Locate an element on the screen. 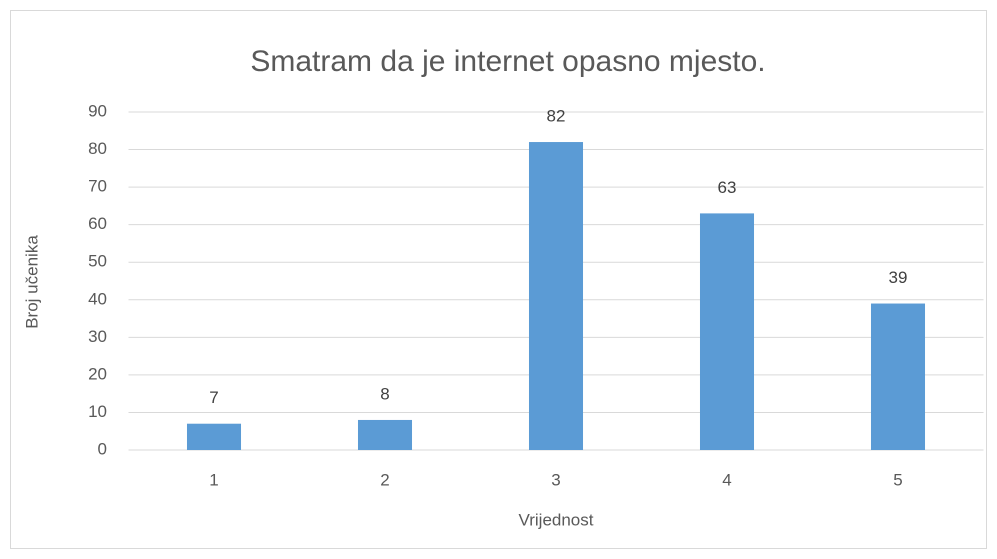 Image resolution: width=997 pixels, height=559 pixels. y-tick-label: 70 is located at coordinates (97, 186).